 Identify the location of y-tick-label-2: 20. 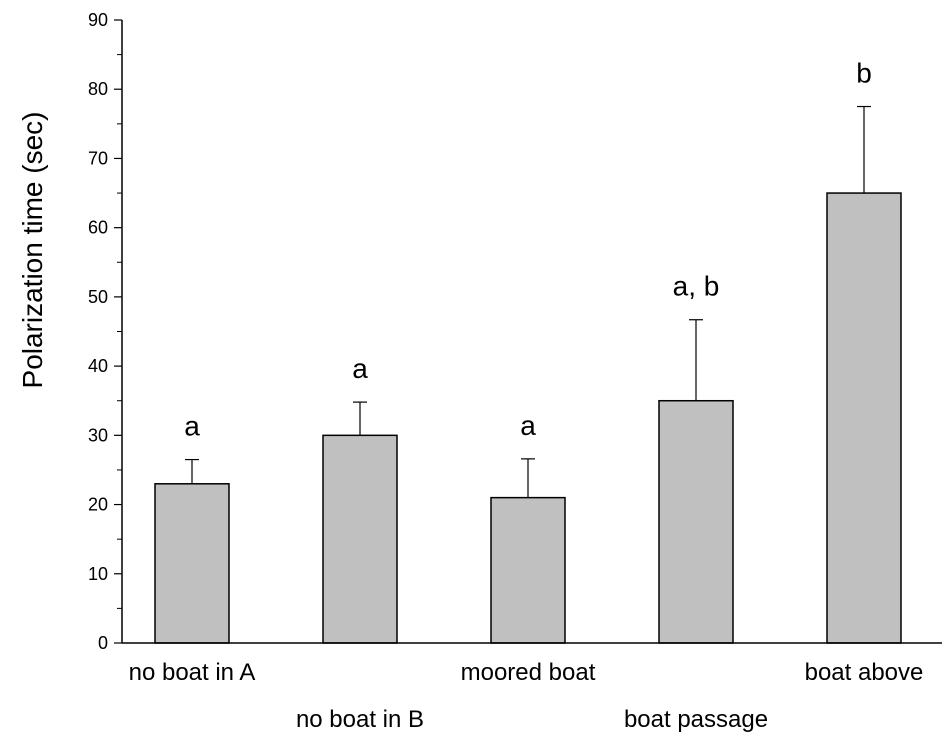
(98, 505).